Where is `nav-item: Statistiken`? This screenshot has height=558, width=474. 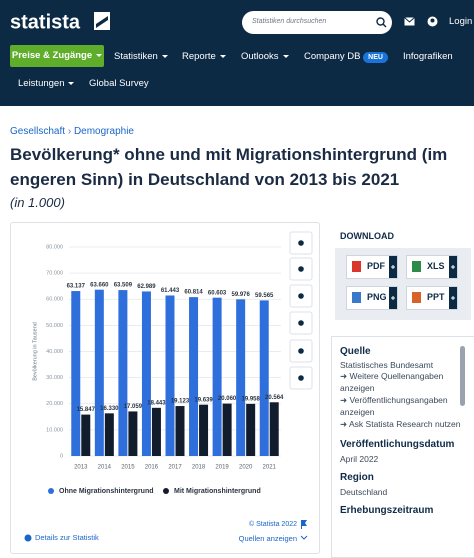
nav-item: Statistiken is located at coordinates (141, 56).